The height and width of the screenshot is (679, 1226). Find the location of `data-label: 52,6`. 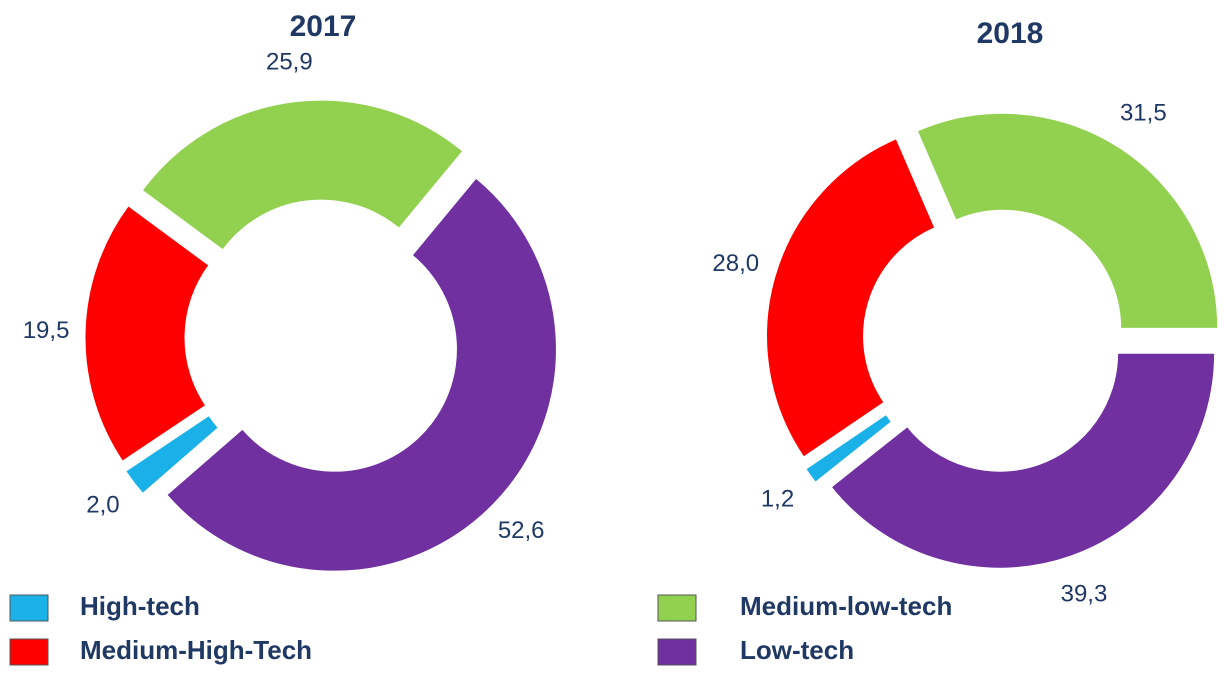

data-label: 52,6 is located at coordinates (521, 530).